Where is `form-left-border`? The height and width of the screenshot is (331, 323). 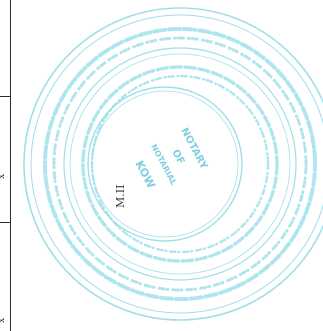 form-left-border is located at coordinates (10, 165).